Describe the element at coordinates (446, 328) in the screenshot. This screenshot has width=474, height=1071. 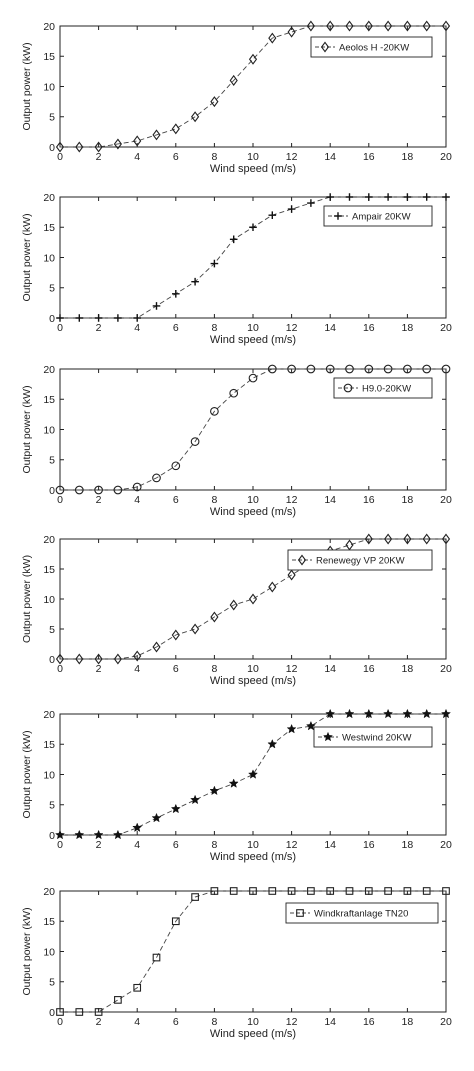
I see `x-tick-label: 20` at that location.